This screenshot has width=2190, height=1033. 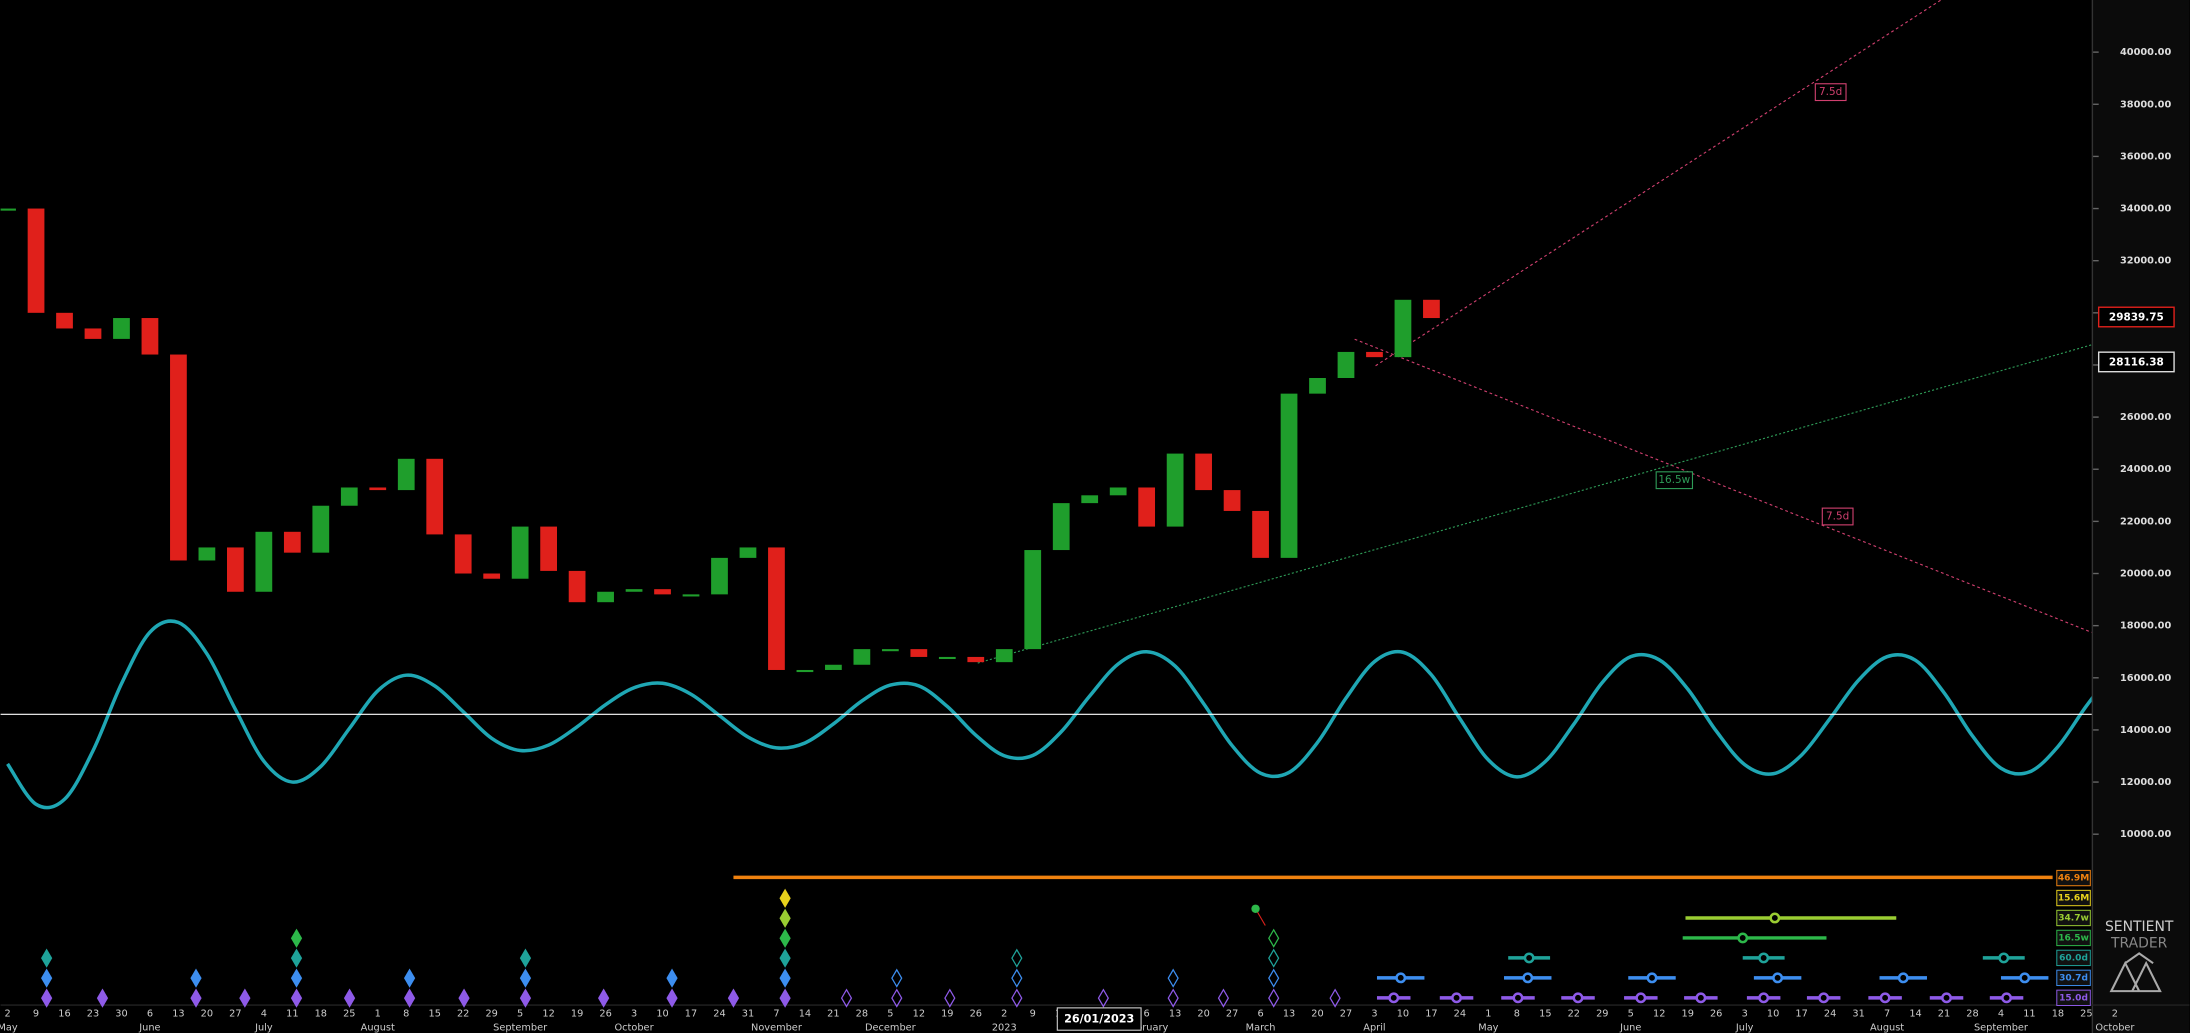 What do you see at coordinates (2145, 469) in the screenshot?
I see `y-tick-label: 24000.00` at bounding box center [2145, 469].